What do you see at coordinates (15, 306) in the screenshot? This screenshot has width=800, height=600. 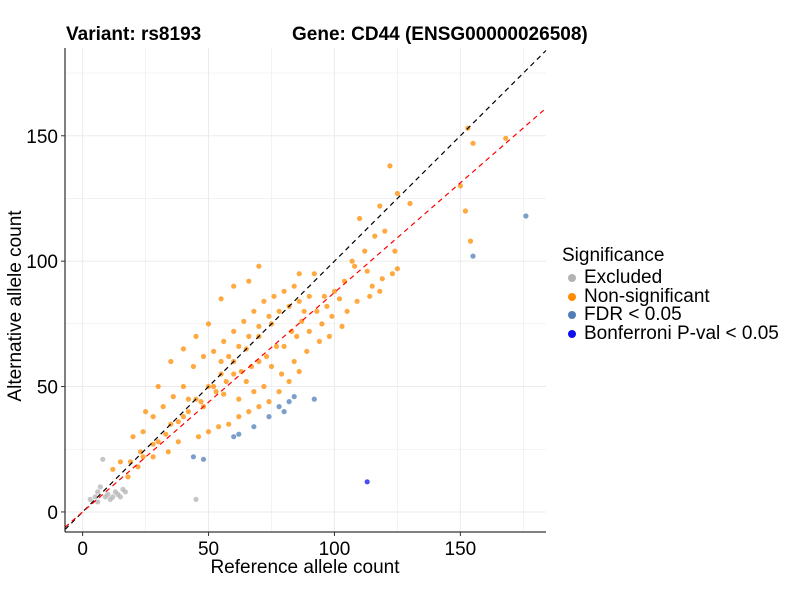 I see `y-axis-title: Alternative allele count` at bounding box center [15, 306].